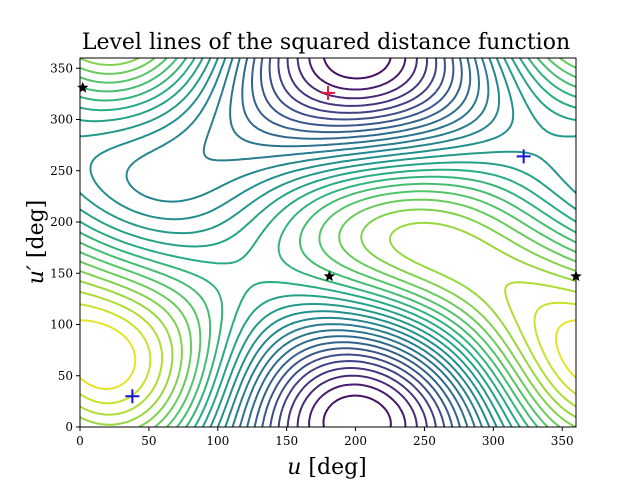 This screenshot has width=640, height=480. I want to click on x-axis-variable: u, so click(294, 467).